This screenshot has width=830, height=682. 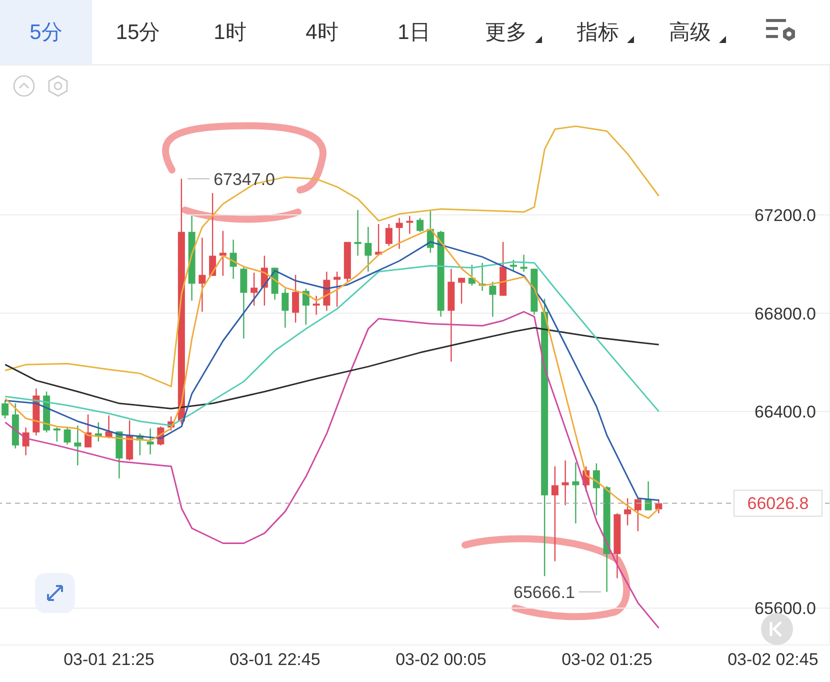 What do you see at coordinates (414, 33) in the screenshot?
I see `text: 1日` at bounding box center [414, 33].